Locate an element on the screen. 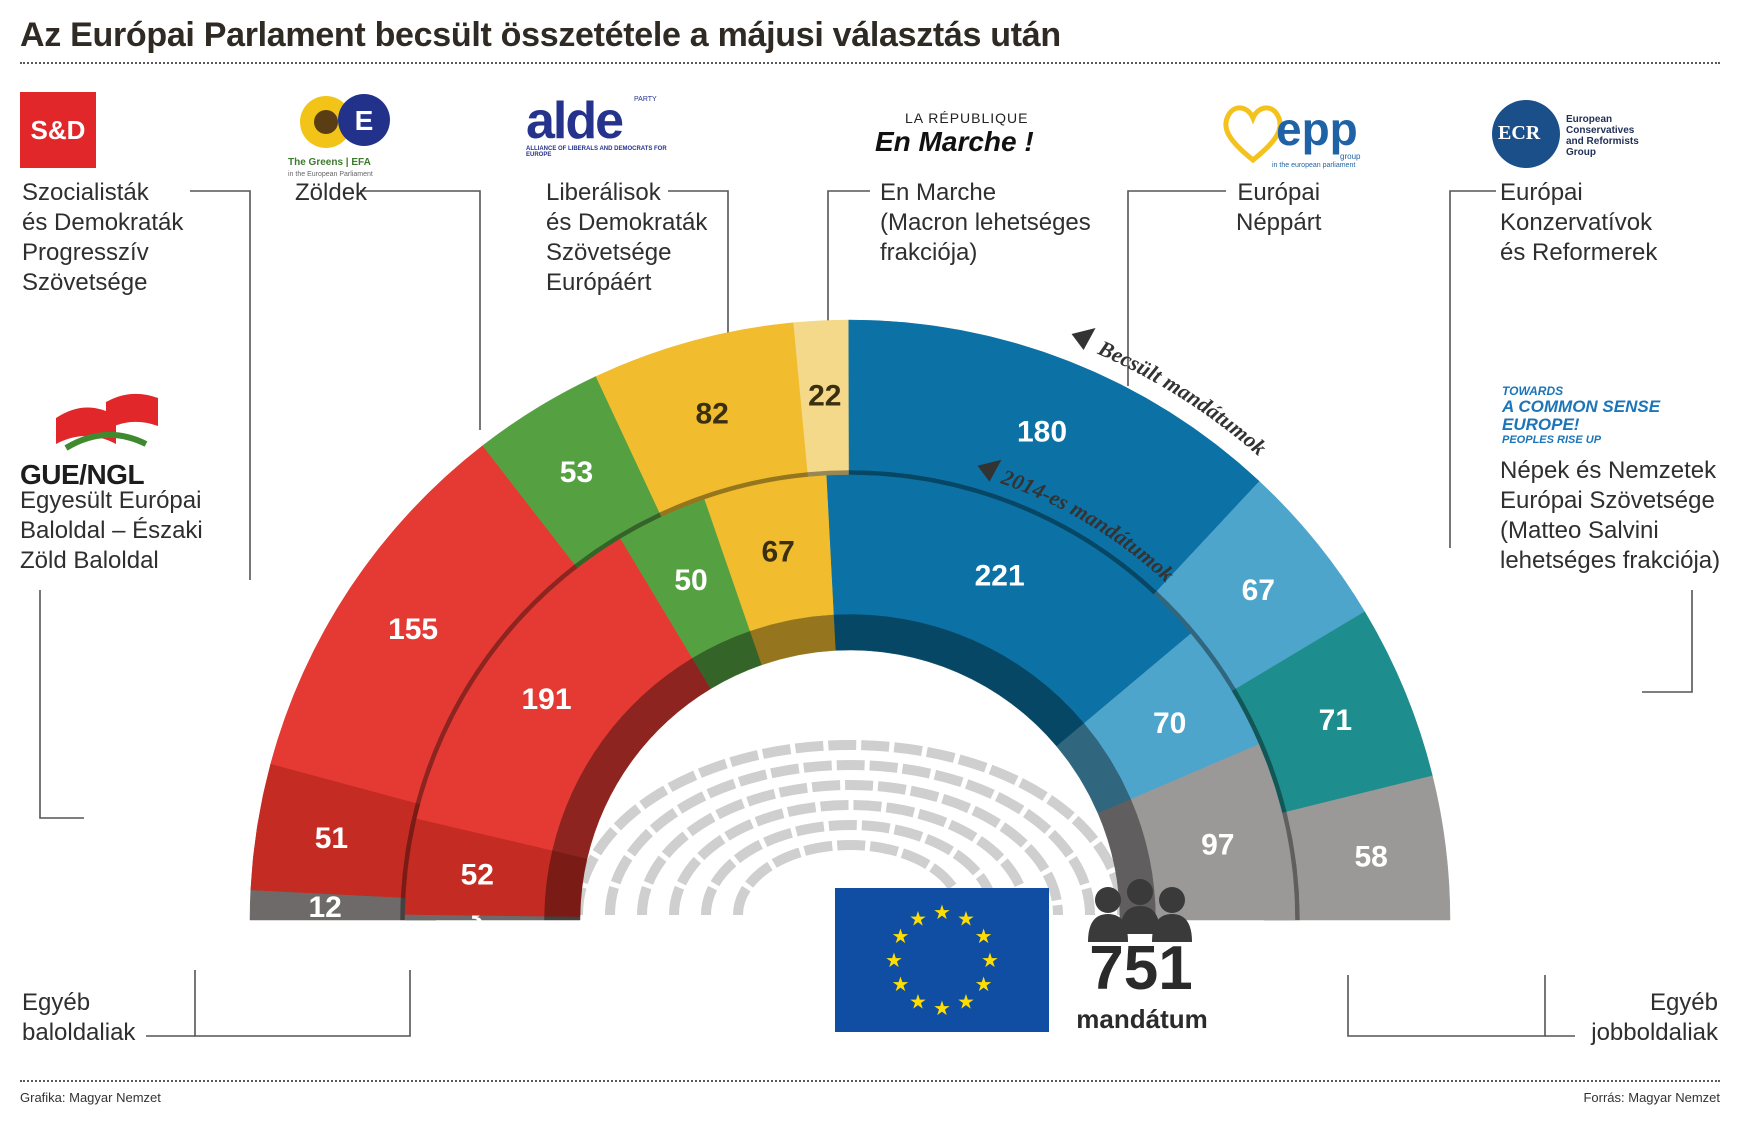 Image resolution: width=1740 pixels, height=1123 pixels. label-gue-line: Zöld Baloldal is located at coordinates (89, 560).